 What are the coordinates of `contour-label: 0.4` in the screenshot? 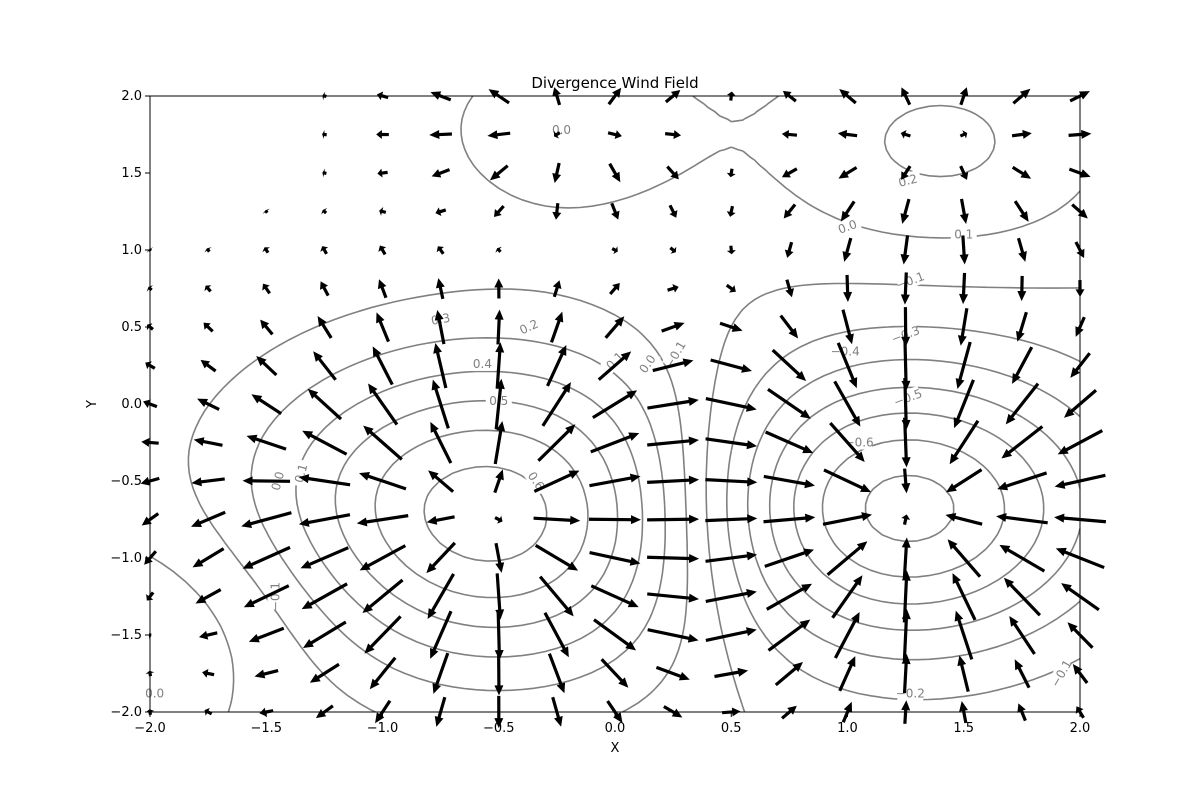 It's located at (482, 364).